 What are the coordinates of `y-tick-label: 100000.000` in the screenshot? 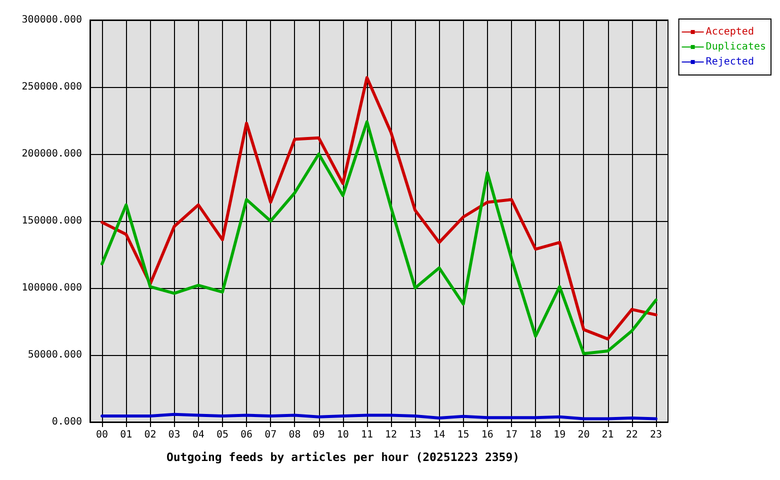 It's located at (52, 288).